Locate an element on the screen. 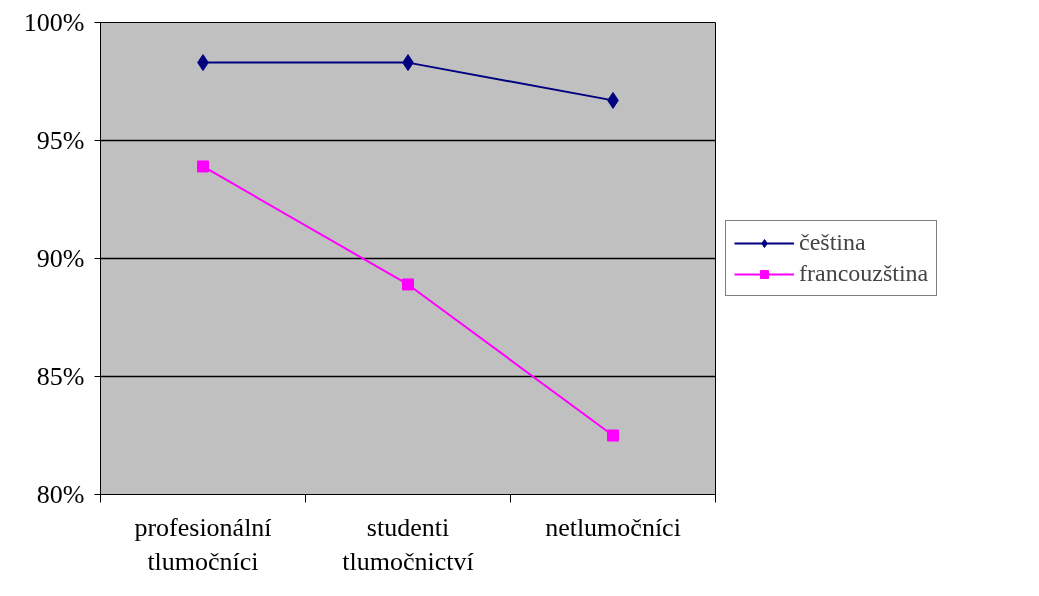 The image size is (1039, 596). y-tick-label: 85% is located at coordinates (60, 376).